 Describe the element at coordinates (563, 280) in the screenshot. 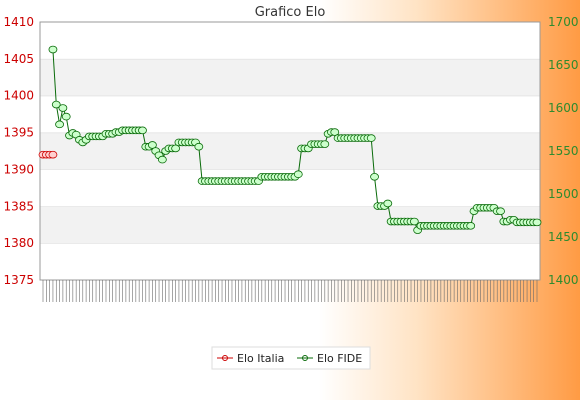

I see `y-right-tick-label: 1400` at that location.